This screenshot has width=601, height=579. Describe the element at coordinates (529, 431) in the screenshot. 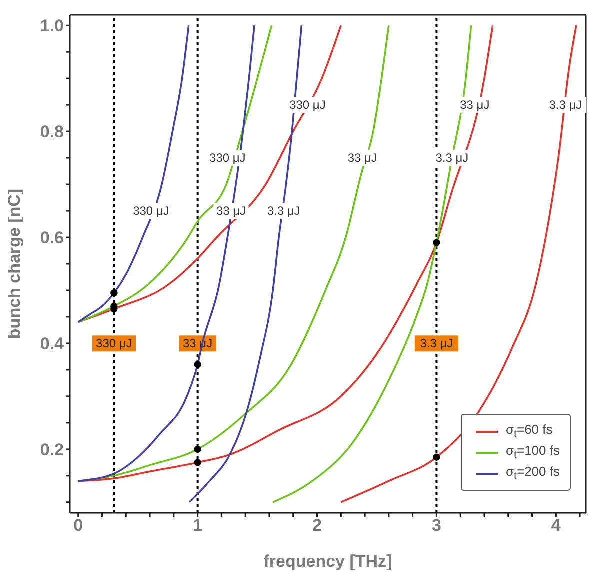

I see `legend-label: σ$_{t}$=60 fs` at that location.